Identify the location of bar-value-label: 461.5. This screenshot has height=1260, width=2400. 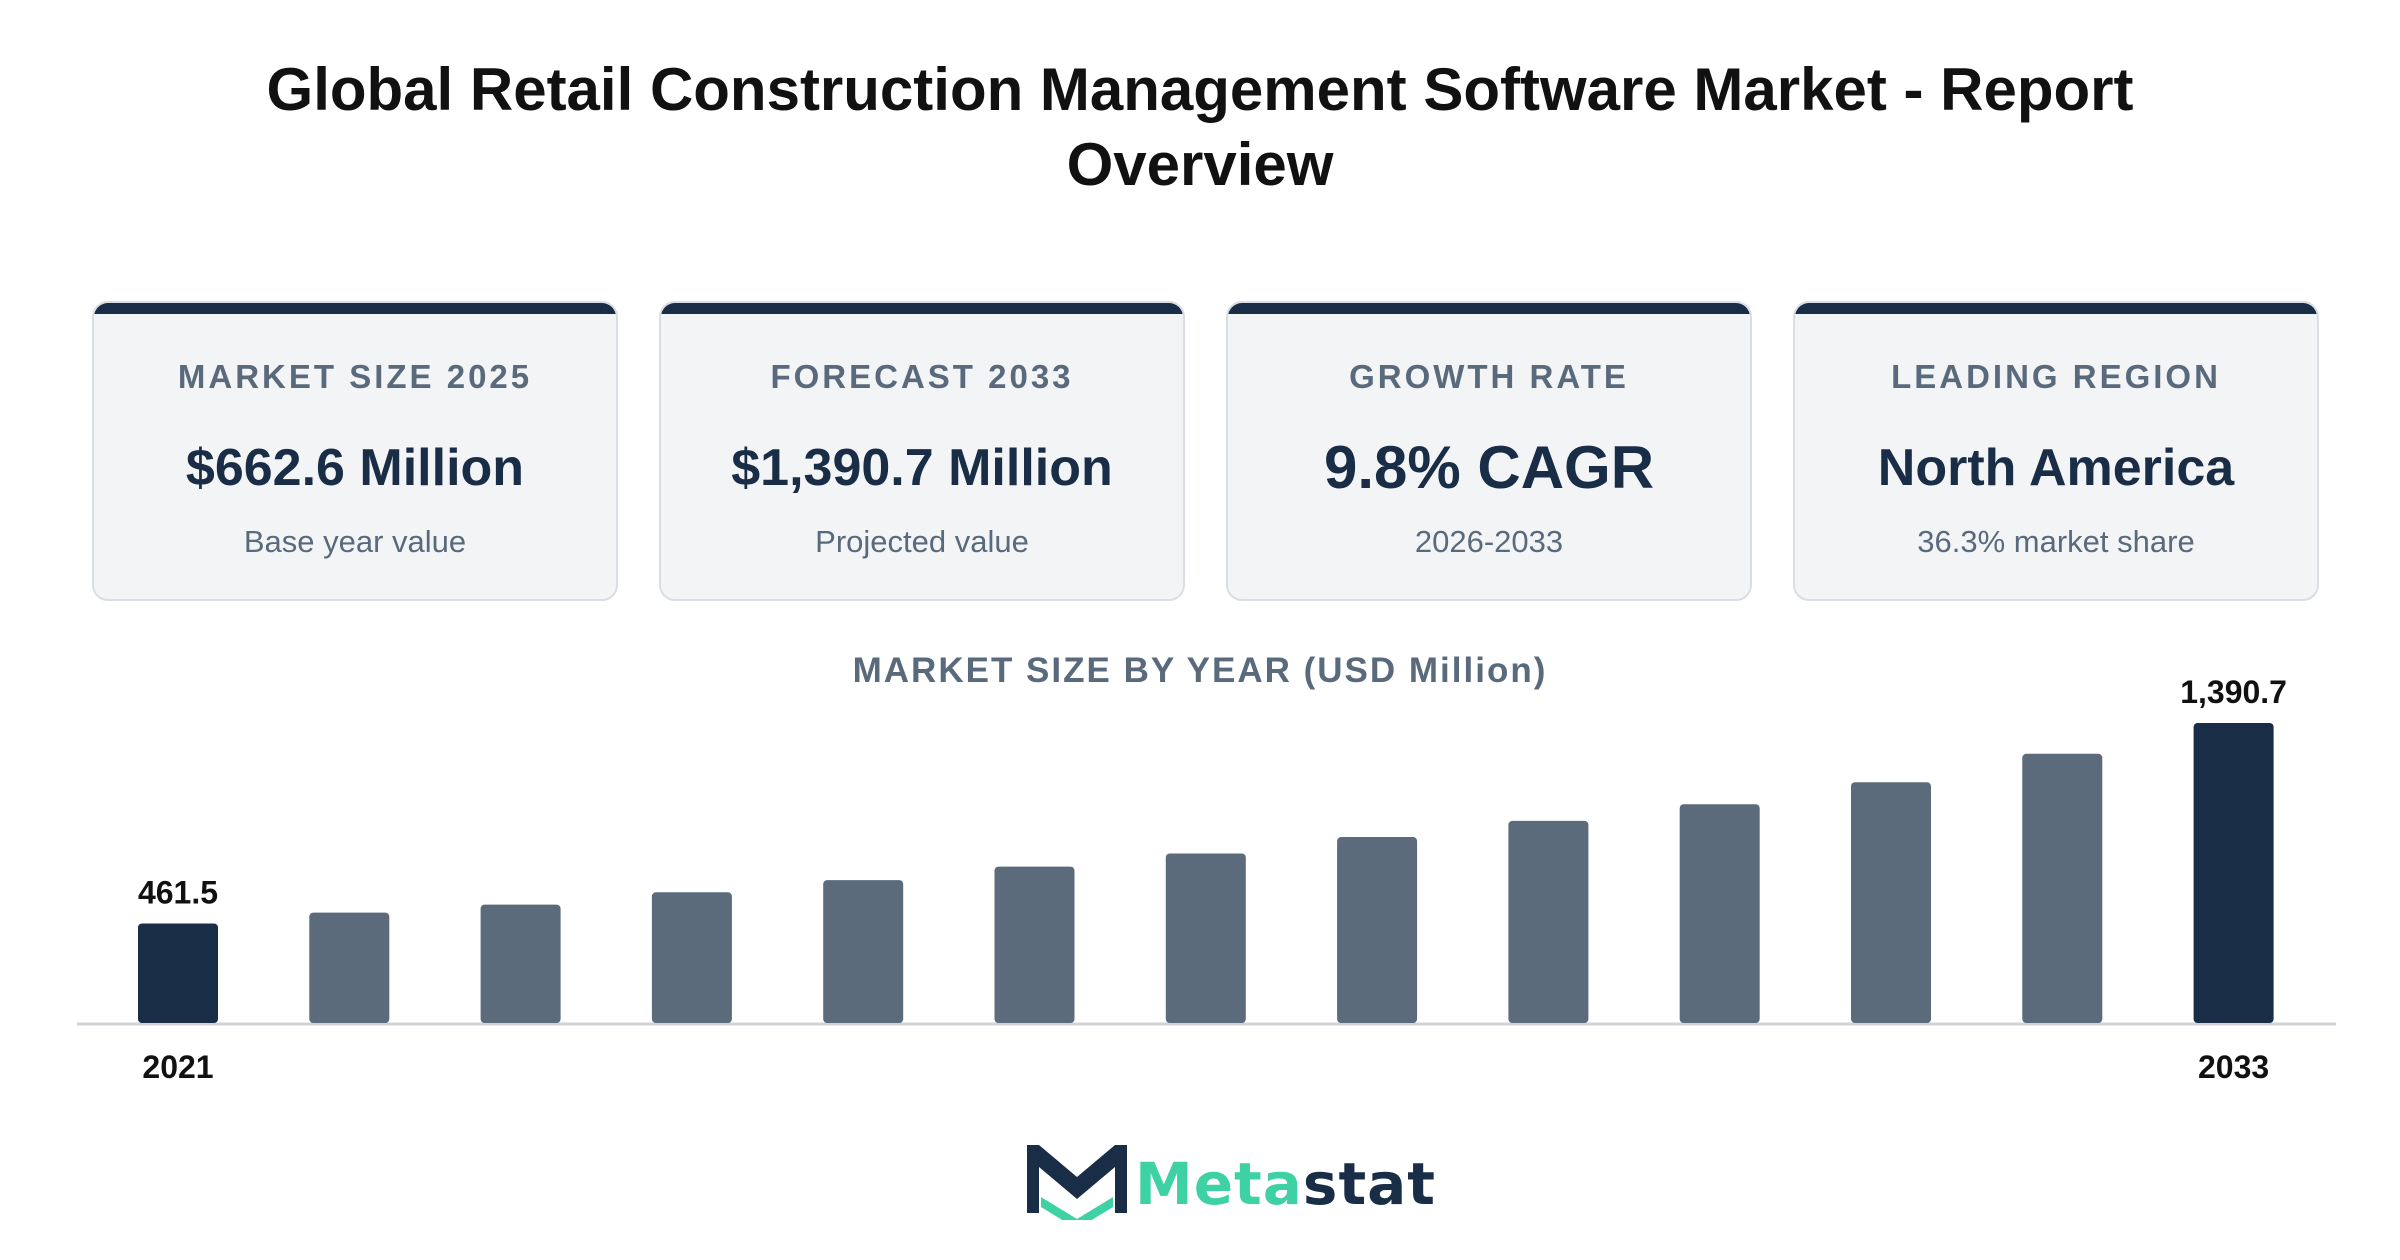
(178, 892).